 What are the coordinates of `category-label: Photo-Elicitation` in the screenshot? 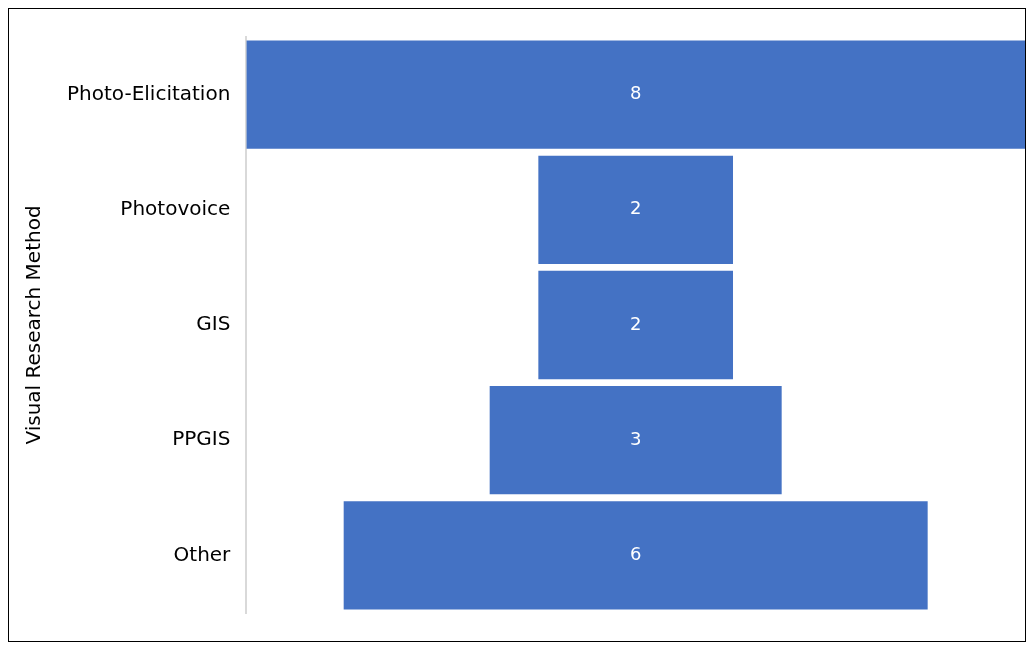 It's located at (148, 92).